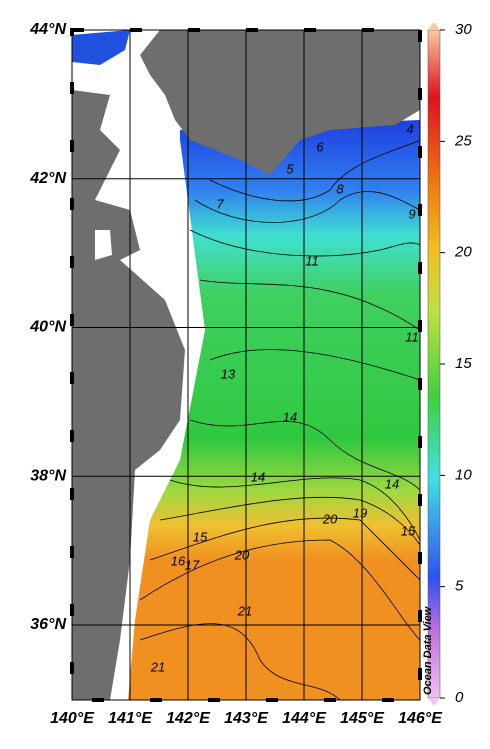  What do you see at coordinates (428, 650) in the screenshot?
I see `watermark: Ocean Data View` at bounding box center [428, 650].